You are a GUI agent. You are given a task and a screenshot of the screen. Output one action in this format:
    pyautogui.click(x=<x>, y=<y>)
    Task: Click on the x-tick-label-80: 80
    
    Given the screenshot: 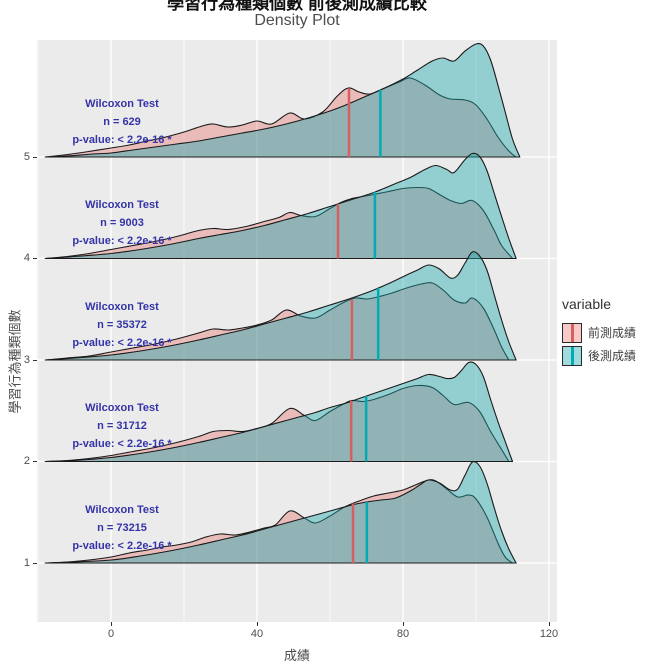 What is the action you would take?
    pyautogui.click(x=403, y=634)
    